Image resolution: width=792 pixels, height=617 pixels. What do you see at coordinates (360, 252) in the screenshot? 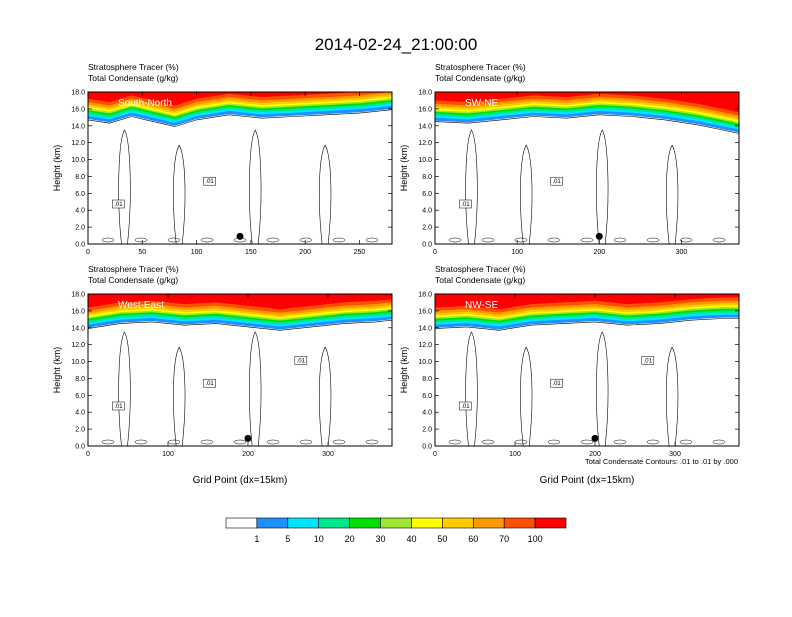
I see `x-tick-label: 250` at bounding box center [360, 252].